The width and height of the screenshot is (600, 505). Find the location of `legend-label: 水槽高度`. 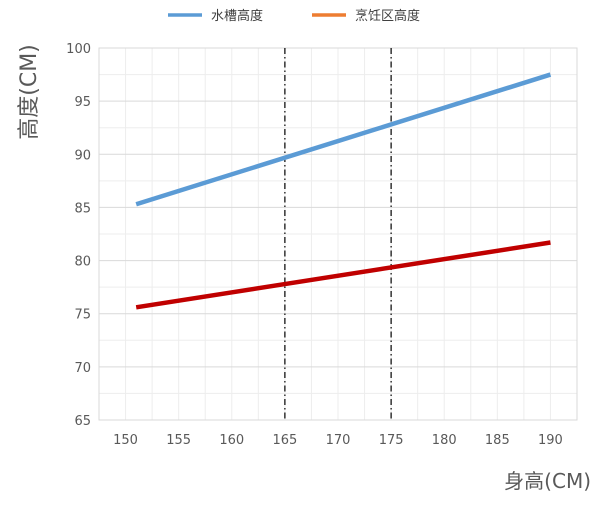

legend-label: 水槽高度 is located at coordinates (237, 16).